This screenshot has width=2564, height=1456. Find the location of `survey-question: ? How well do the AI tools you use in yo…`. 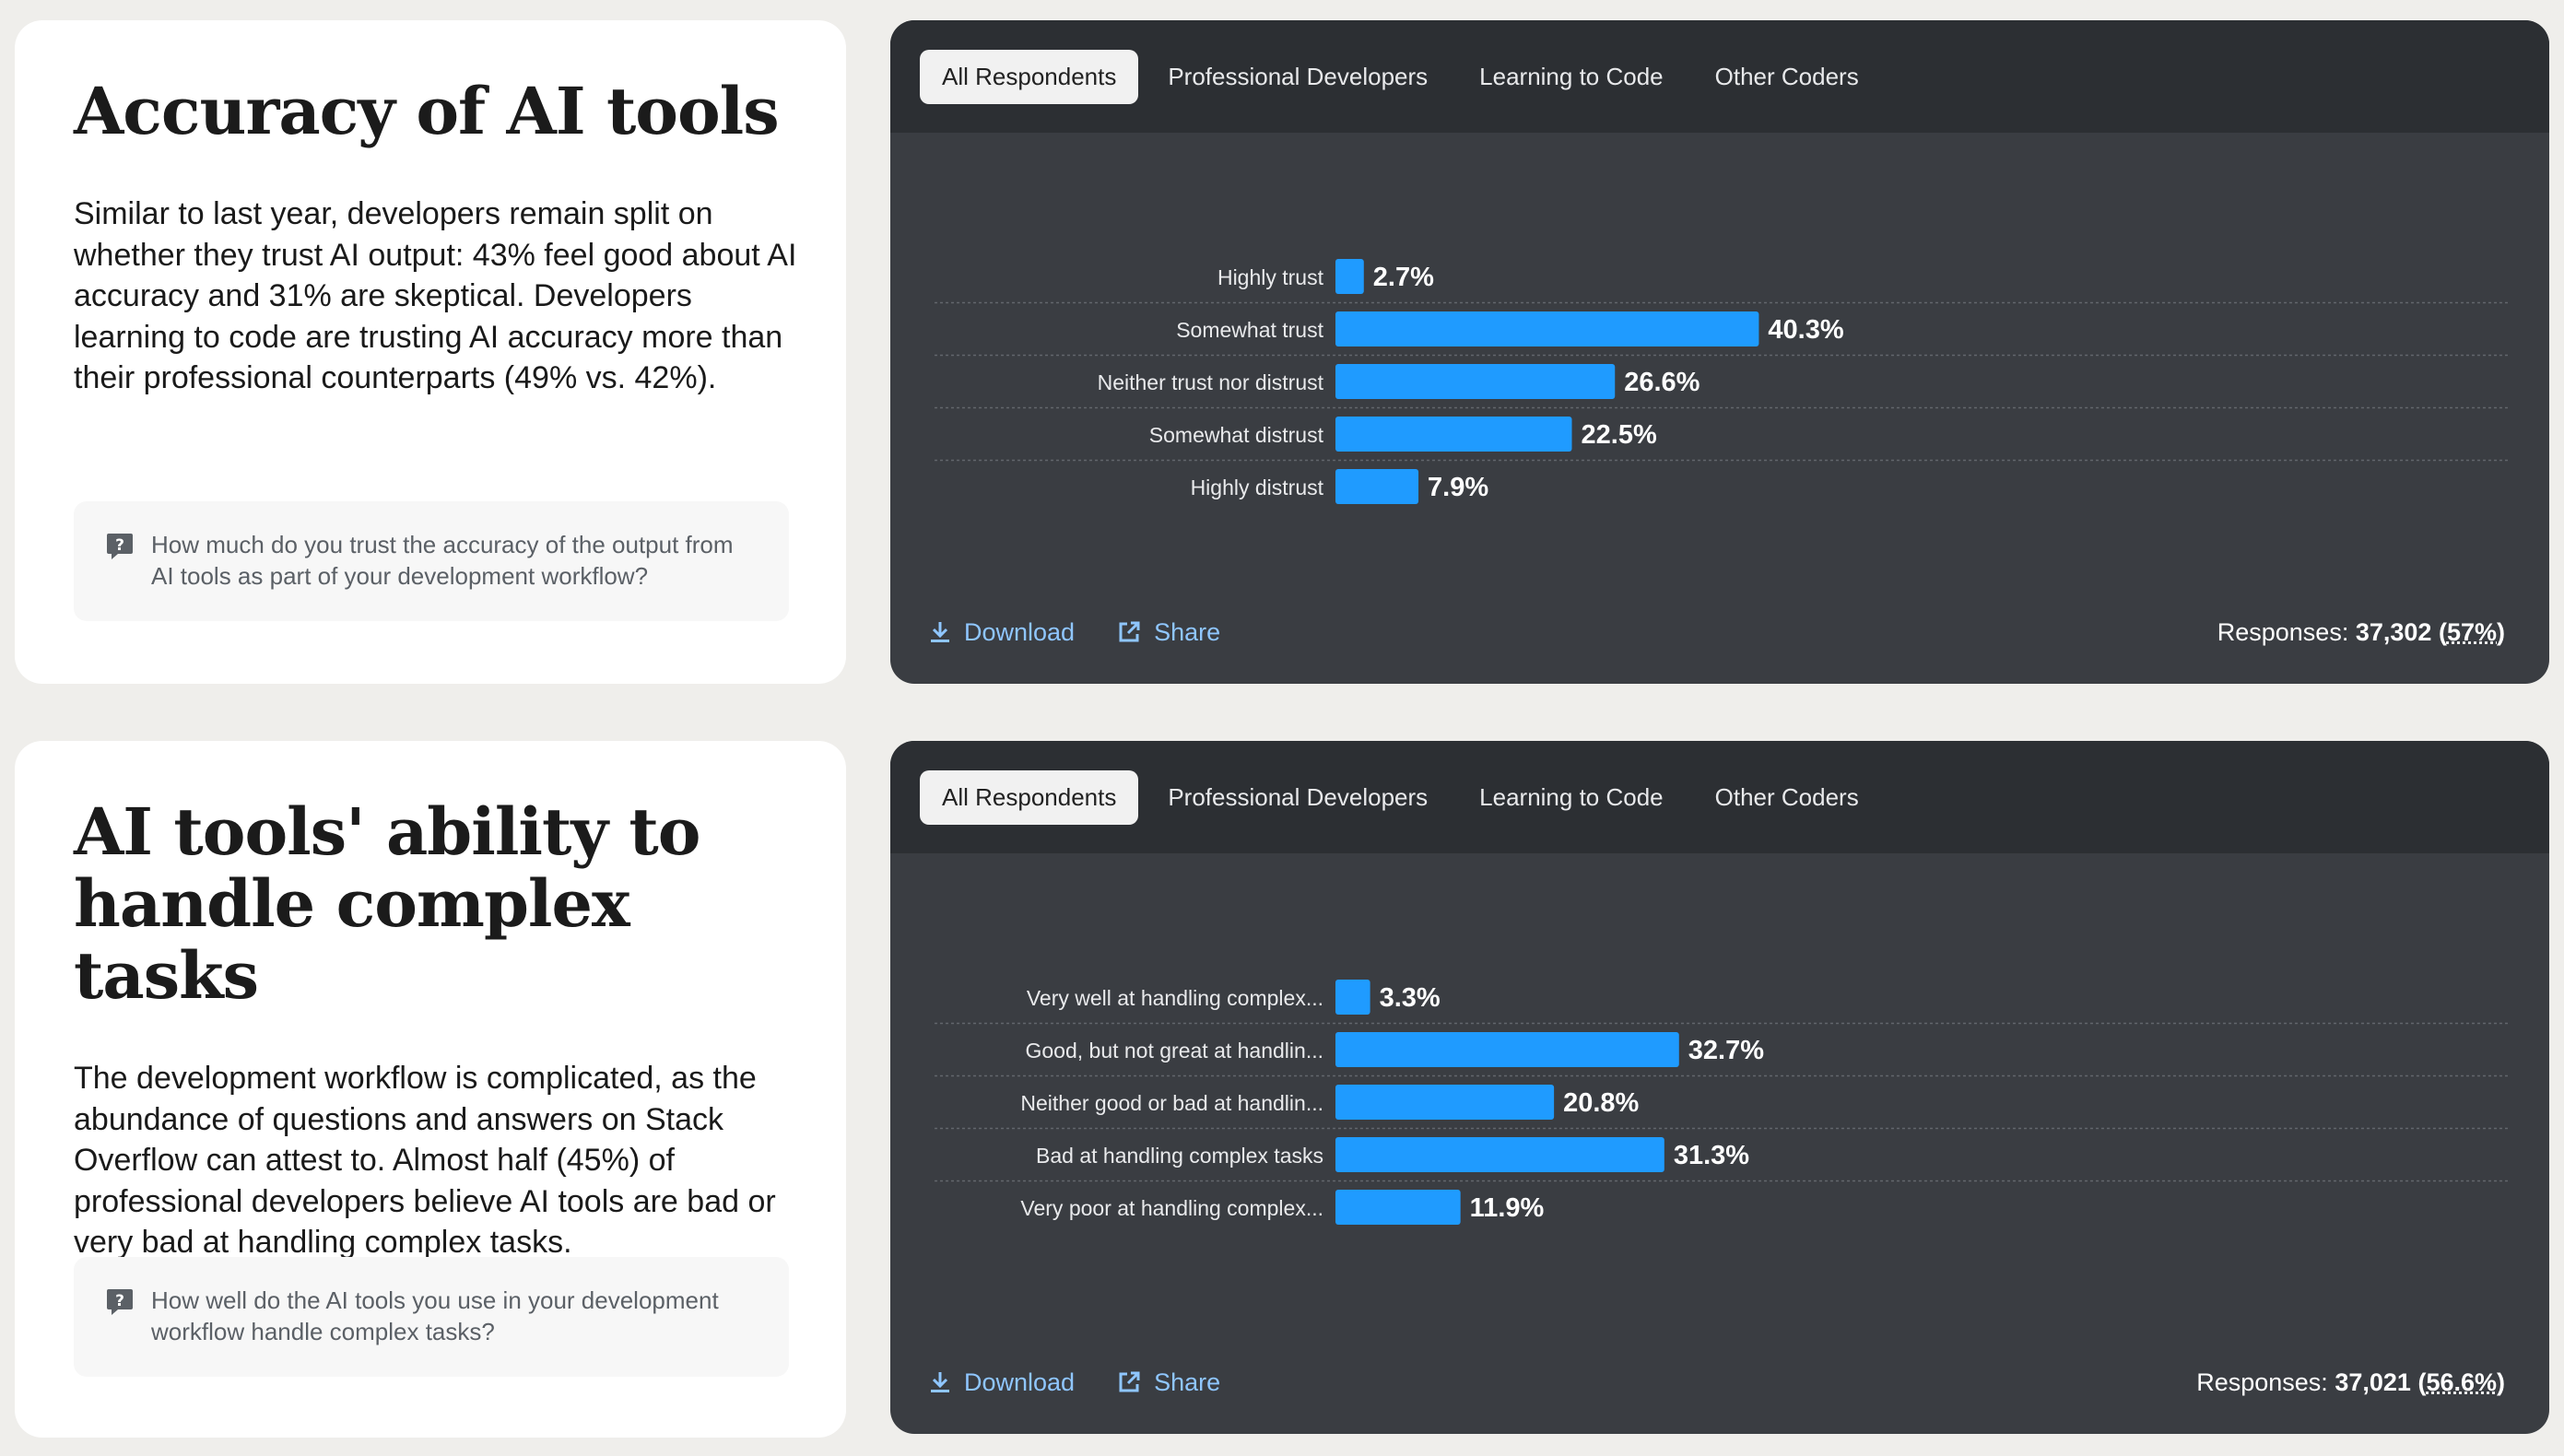

survey-question: ? How well do the AI tools you use in yo… is located at coordinates (432, 1317).